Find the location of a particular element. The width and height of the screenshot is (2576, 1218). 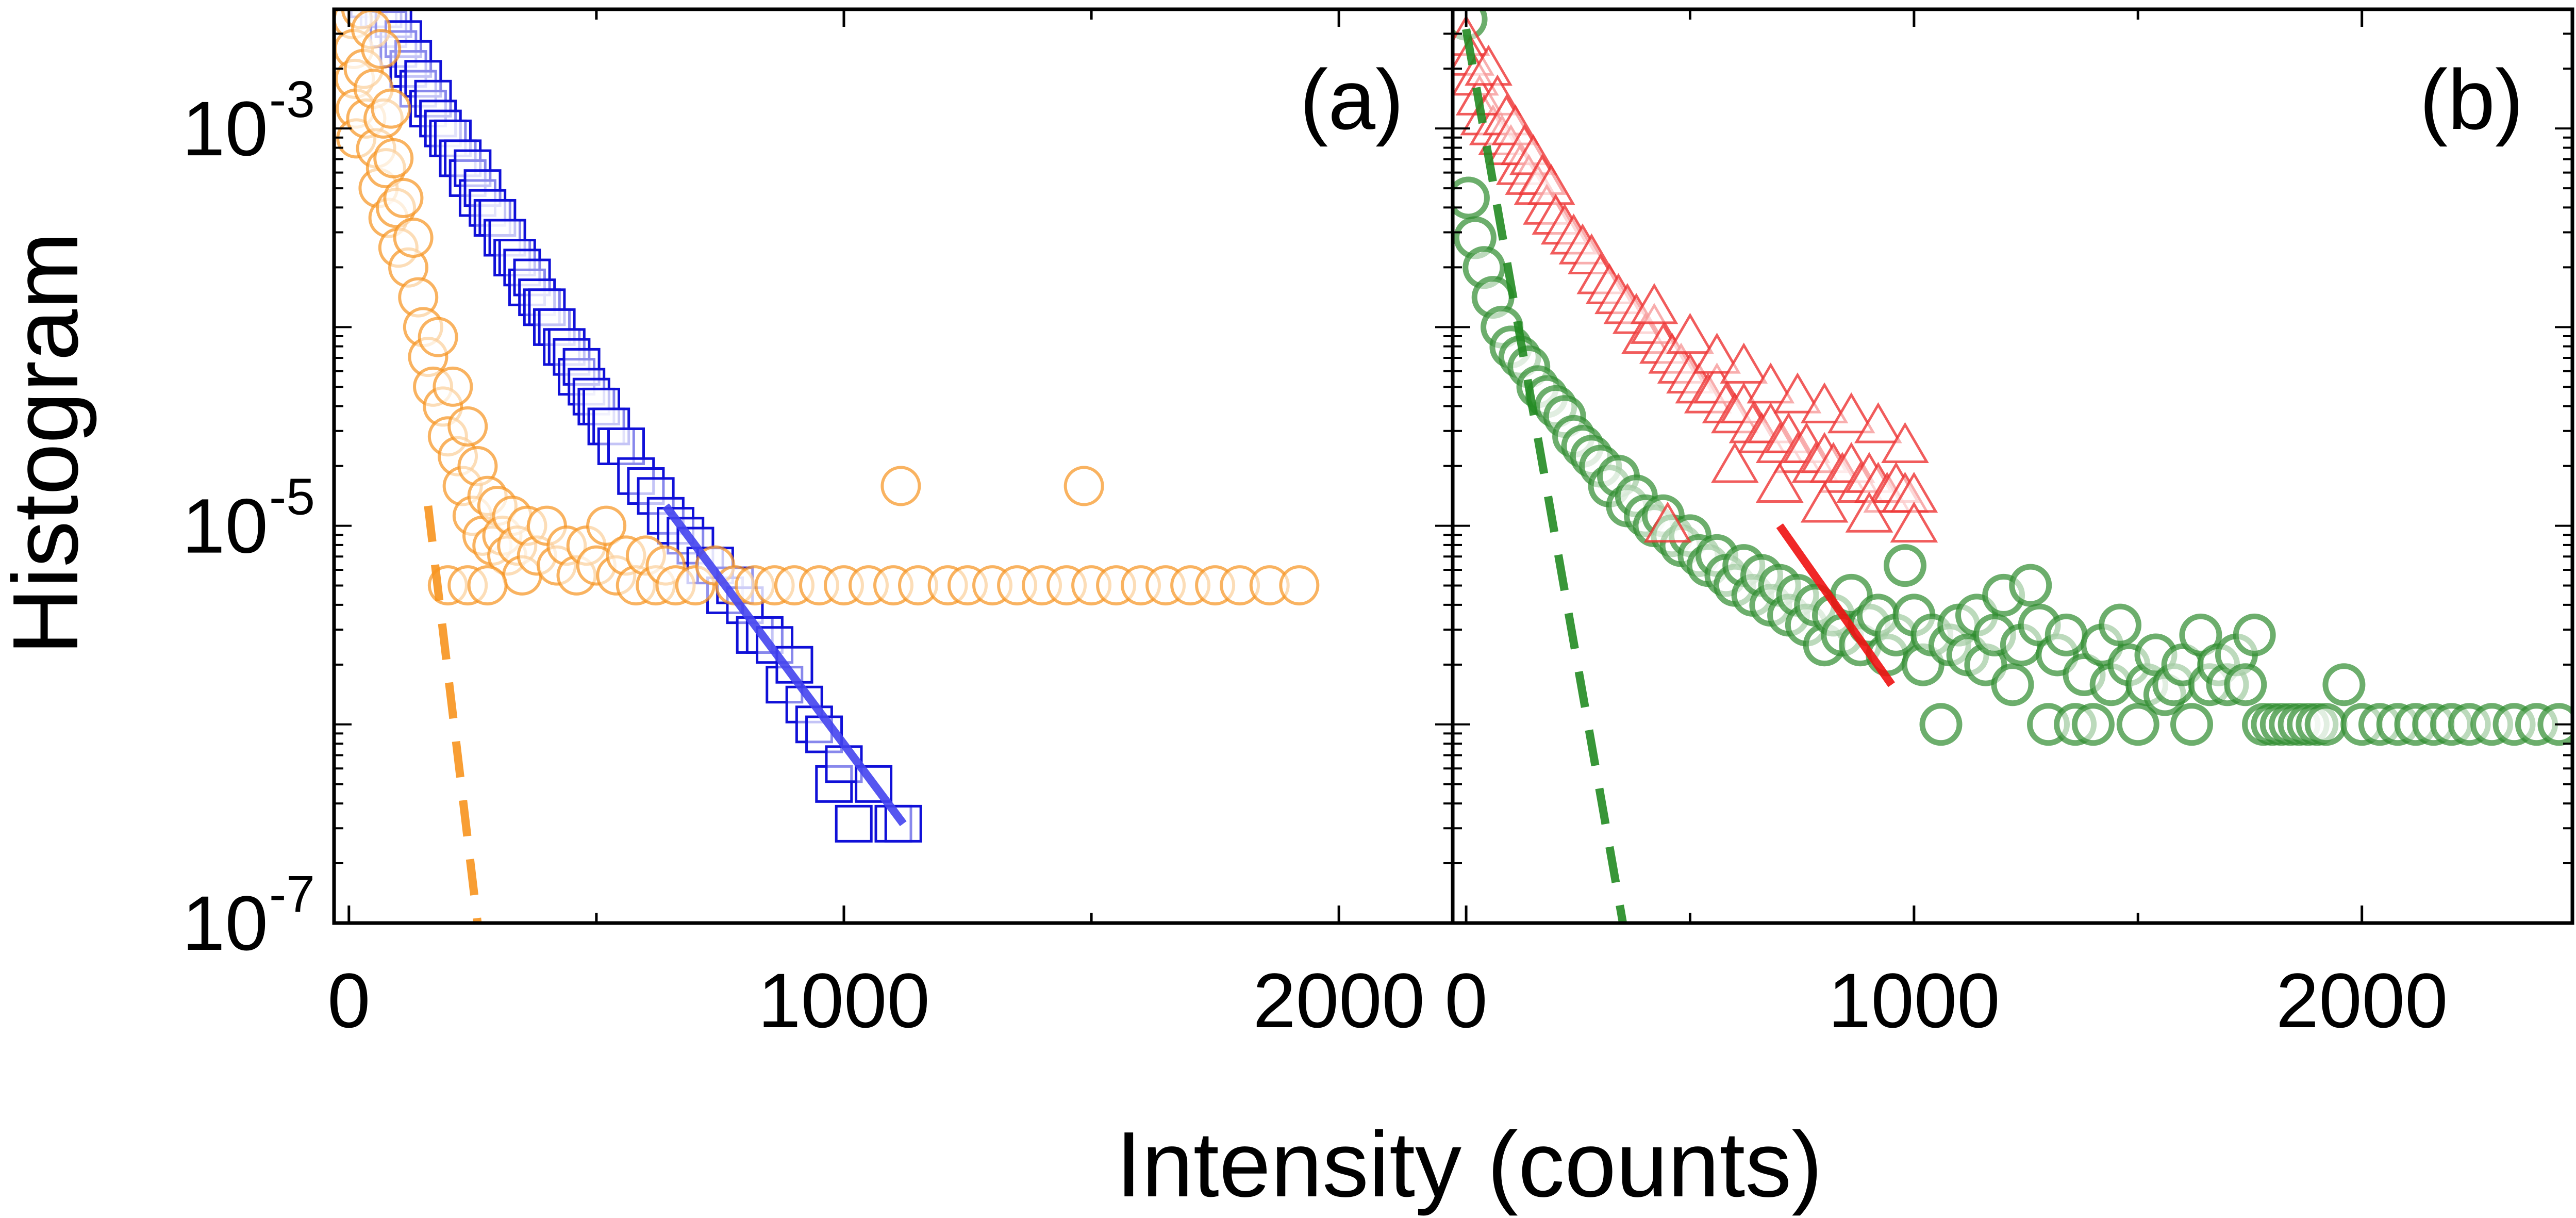

y-tick-exponent: -3 is located at coordinates (292, 99).